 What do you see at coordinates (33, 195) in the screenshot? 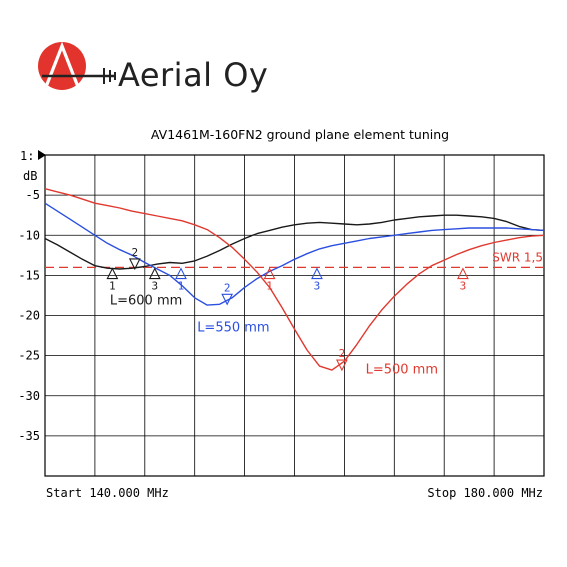
I see `y-tick-label: -5` at bounding box center [33, 195].